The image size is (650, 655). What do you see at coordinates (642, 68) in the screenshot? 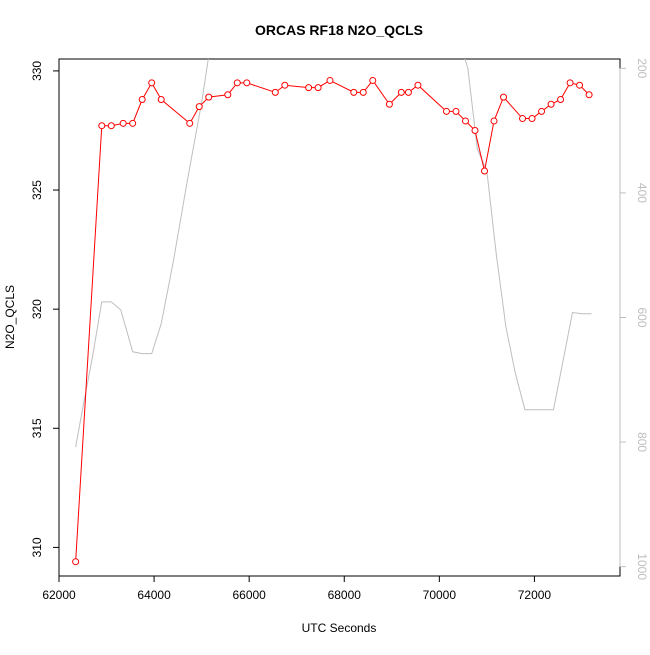
I see `y2-tick-label: 200` at bounding box center [642, 68].